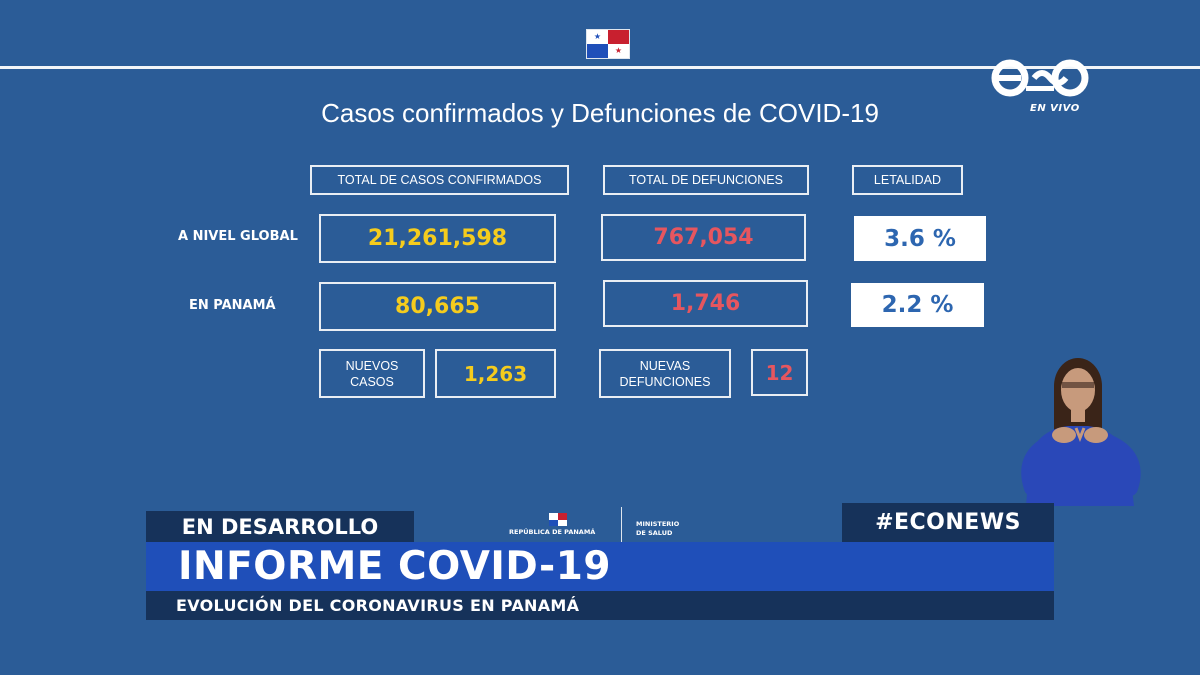  Describe the element at coordinates (495, 373) in the screenshot. I see `new-cases-value: 1,263` at that location.